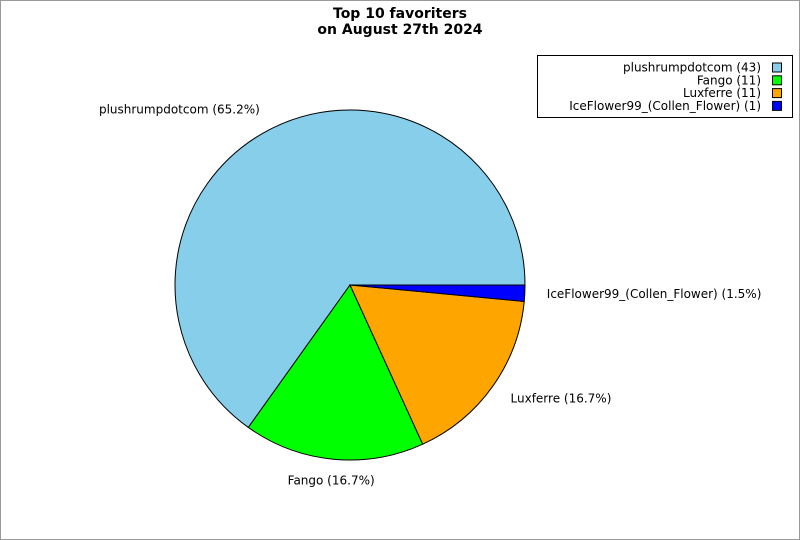 The image size is (800, 540). I want to click on slice-label: IceFlower99_(Collen_Flower) (1.5%), so click(654, 294).